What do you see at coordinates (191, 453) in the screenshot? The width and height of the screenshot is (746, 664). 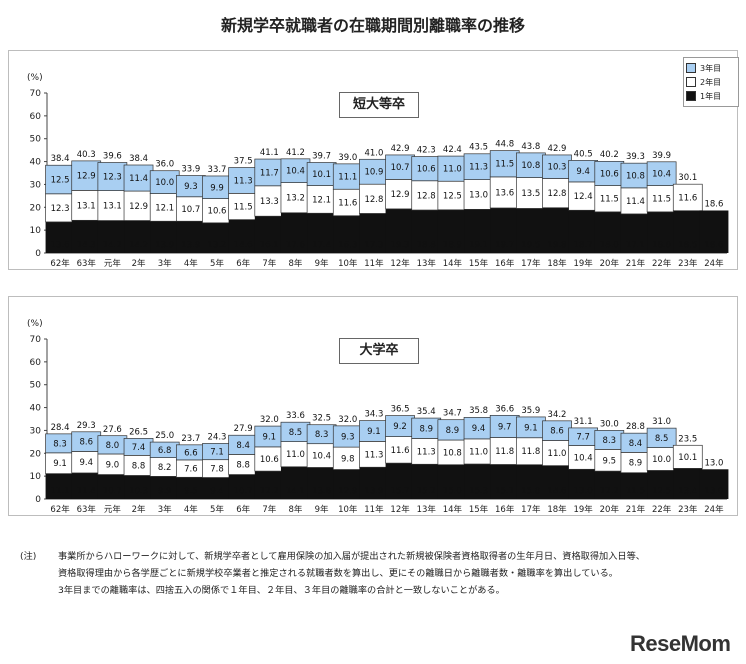 I see `data-label-year3: 6.6` at bounding box center [191, 453].